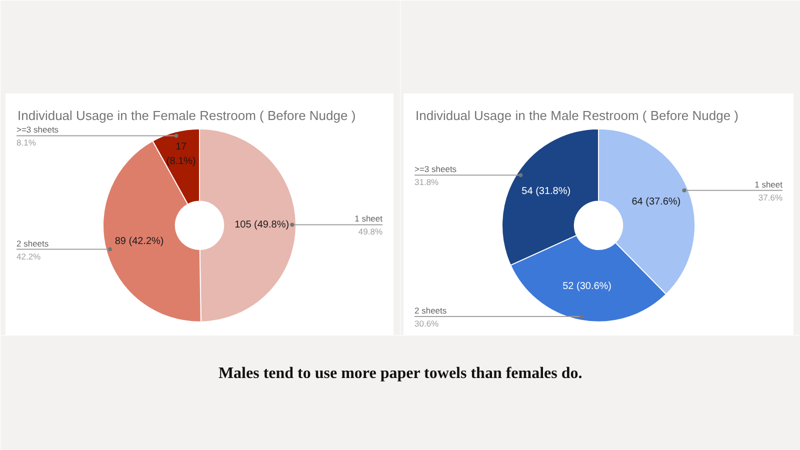 This screenshot has width=800, height=450. I want to click on chart-title: Individual Usage in the Male Restroom ( Before Nudge ), so click(577, 115).